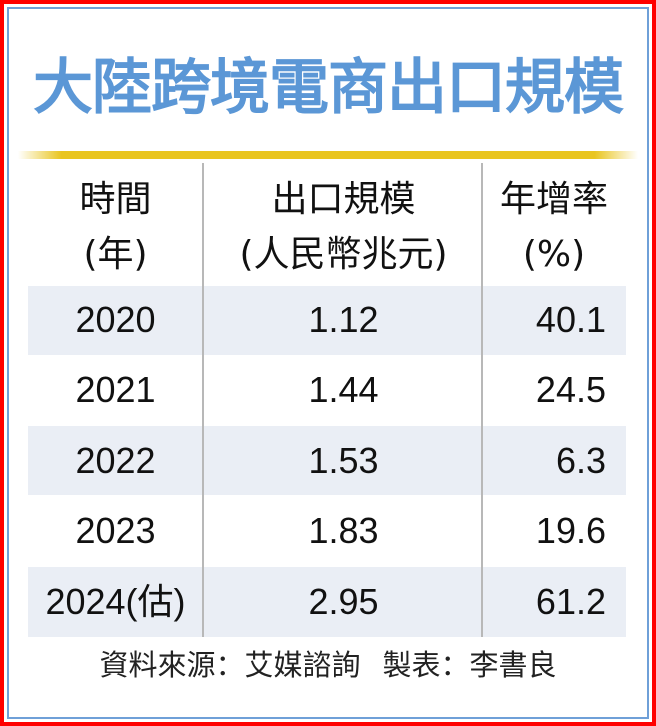 The height and width of the screenshot is (726, 656). Describe the element at coordinates (554, 254) in the screenshot. I see `header-growth-unit: (%)` at that location.